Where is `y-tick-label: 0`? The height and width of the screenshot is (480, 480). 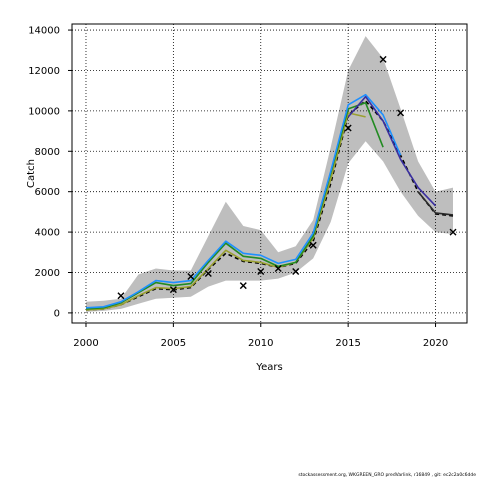 y-tick-label: 0 is located at coordinates (57, 313).